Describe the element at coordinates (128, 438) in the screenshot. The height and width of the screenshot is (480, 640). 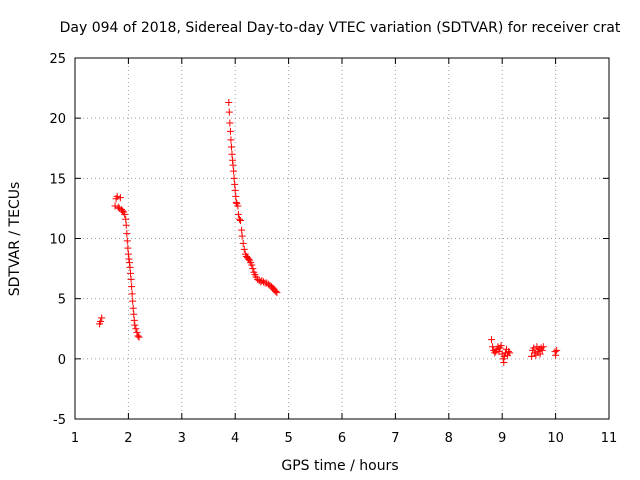
I see `x-tick-label: 2` at that location.